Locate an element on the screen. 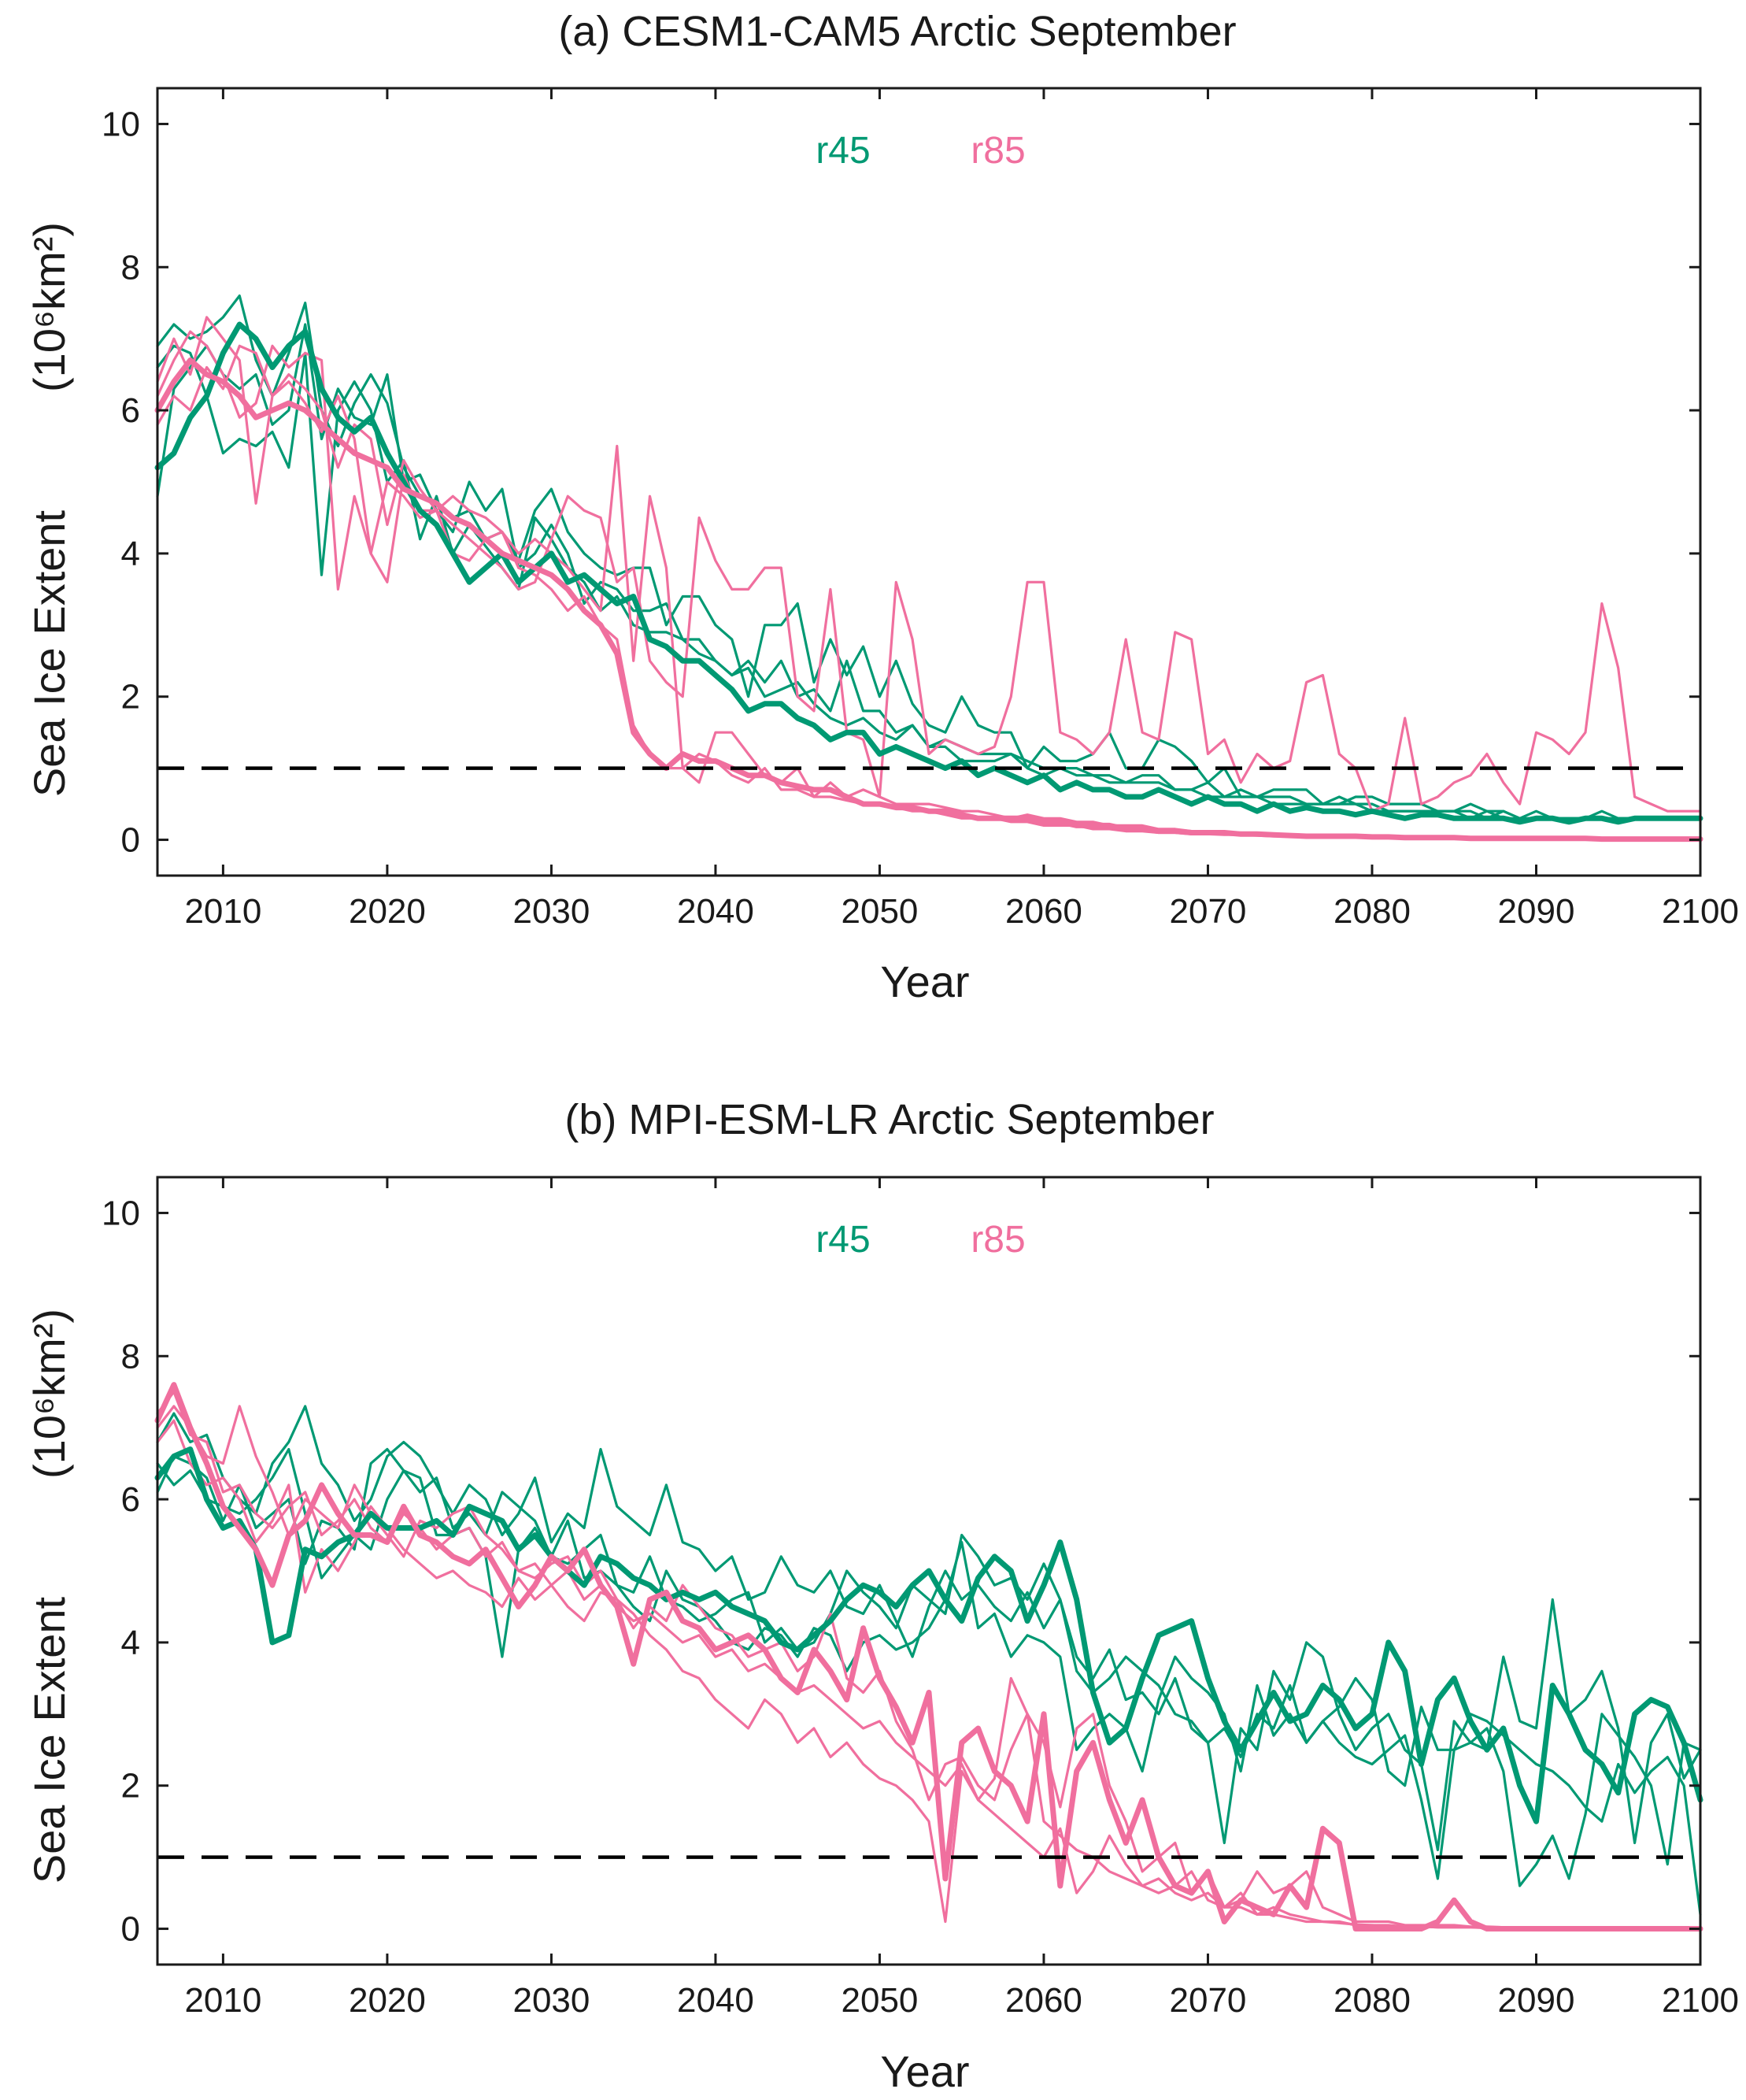 This screenshot has height=2100, width=1746. panel-b-x-tick-label: 2090 is located at coordinates (1536, 2001).